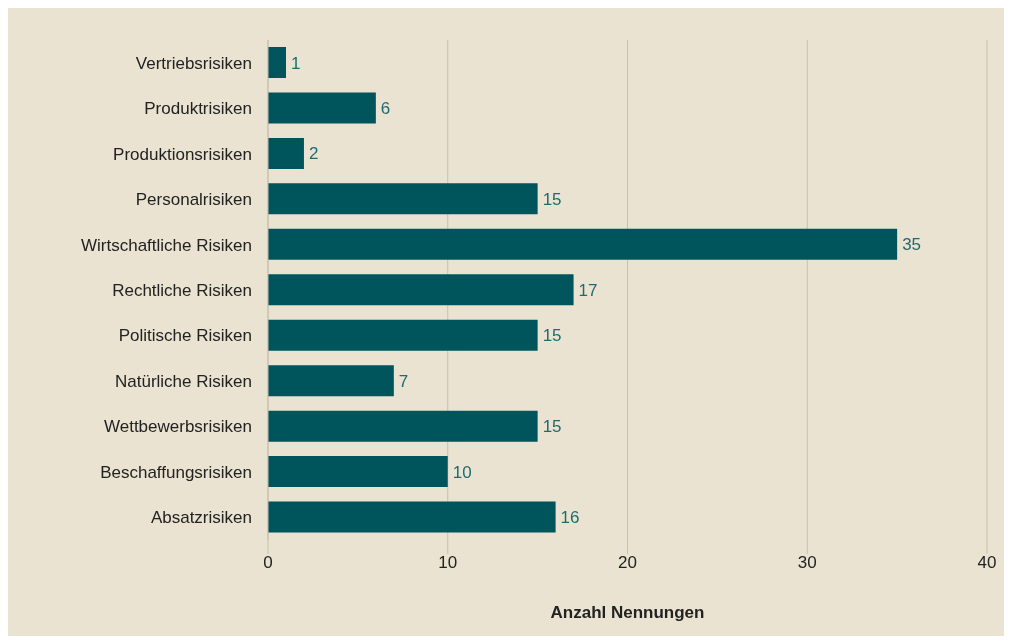 The image size is (1012, 644). I want to click on x-tick-label: 10, so click(448, 563).